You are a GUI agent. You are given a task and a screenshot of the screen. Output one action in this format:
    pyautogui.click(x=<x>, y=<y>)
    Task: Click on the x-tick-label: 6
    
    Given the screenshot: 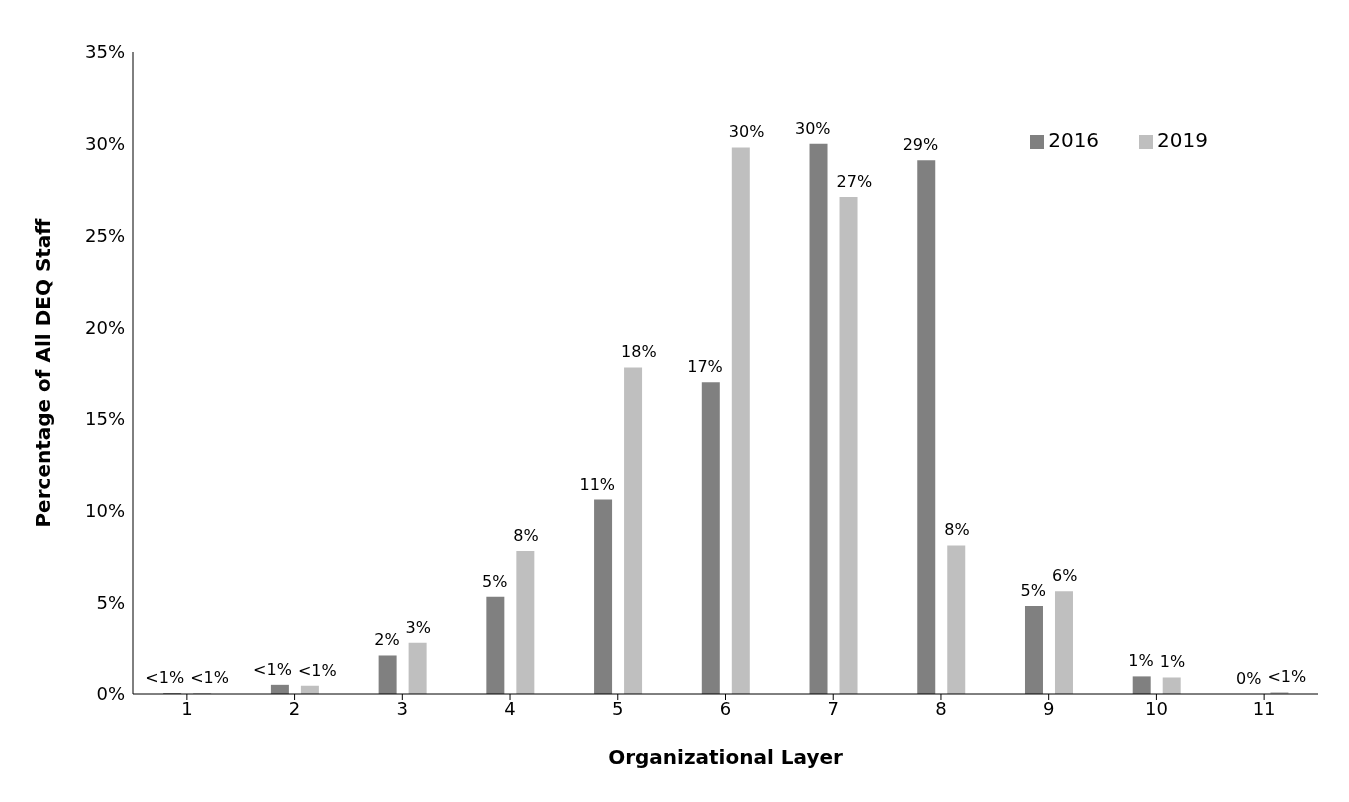 What is the action you would take?
    pyautogui.click(x=725, y=708)
    